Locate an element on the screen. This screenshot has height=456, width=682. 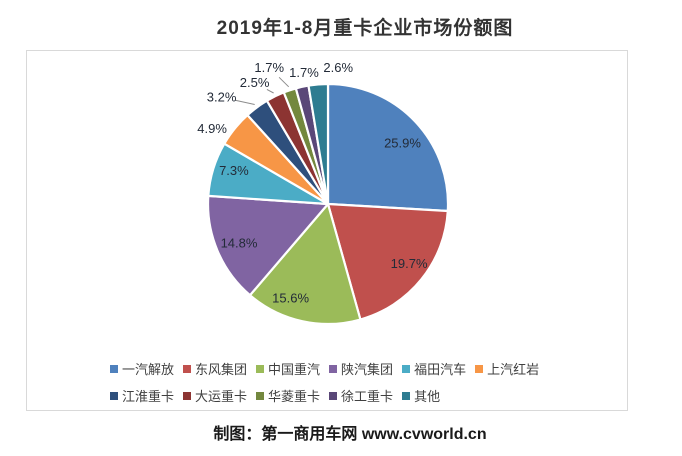
legend-label: 上汽红岩 is located at coordinates (513, 369).